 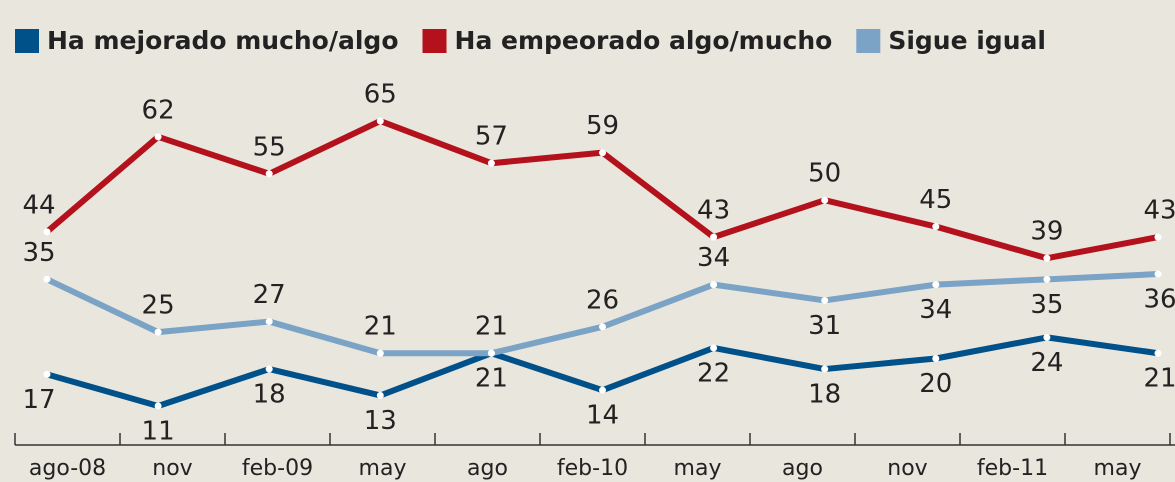 What do you see at coordinates (158, 110) in the screenshot?
I see `data-label: 62` at bounding box center [158, 110].